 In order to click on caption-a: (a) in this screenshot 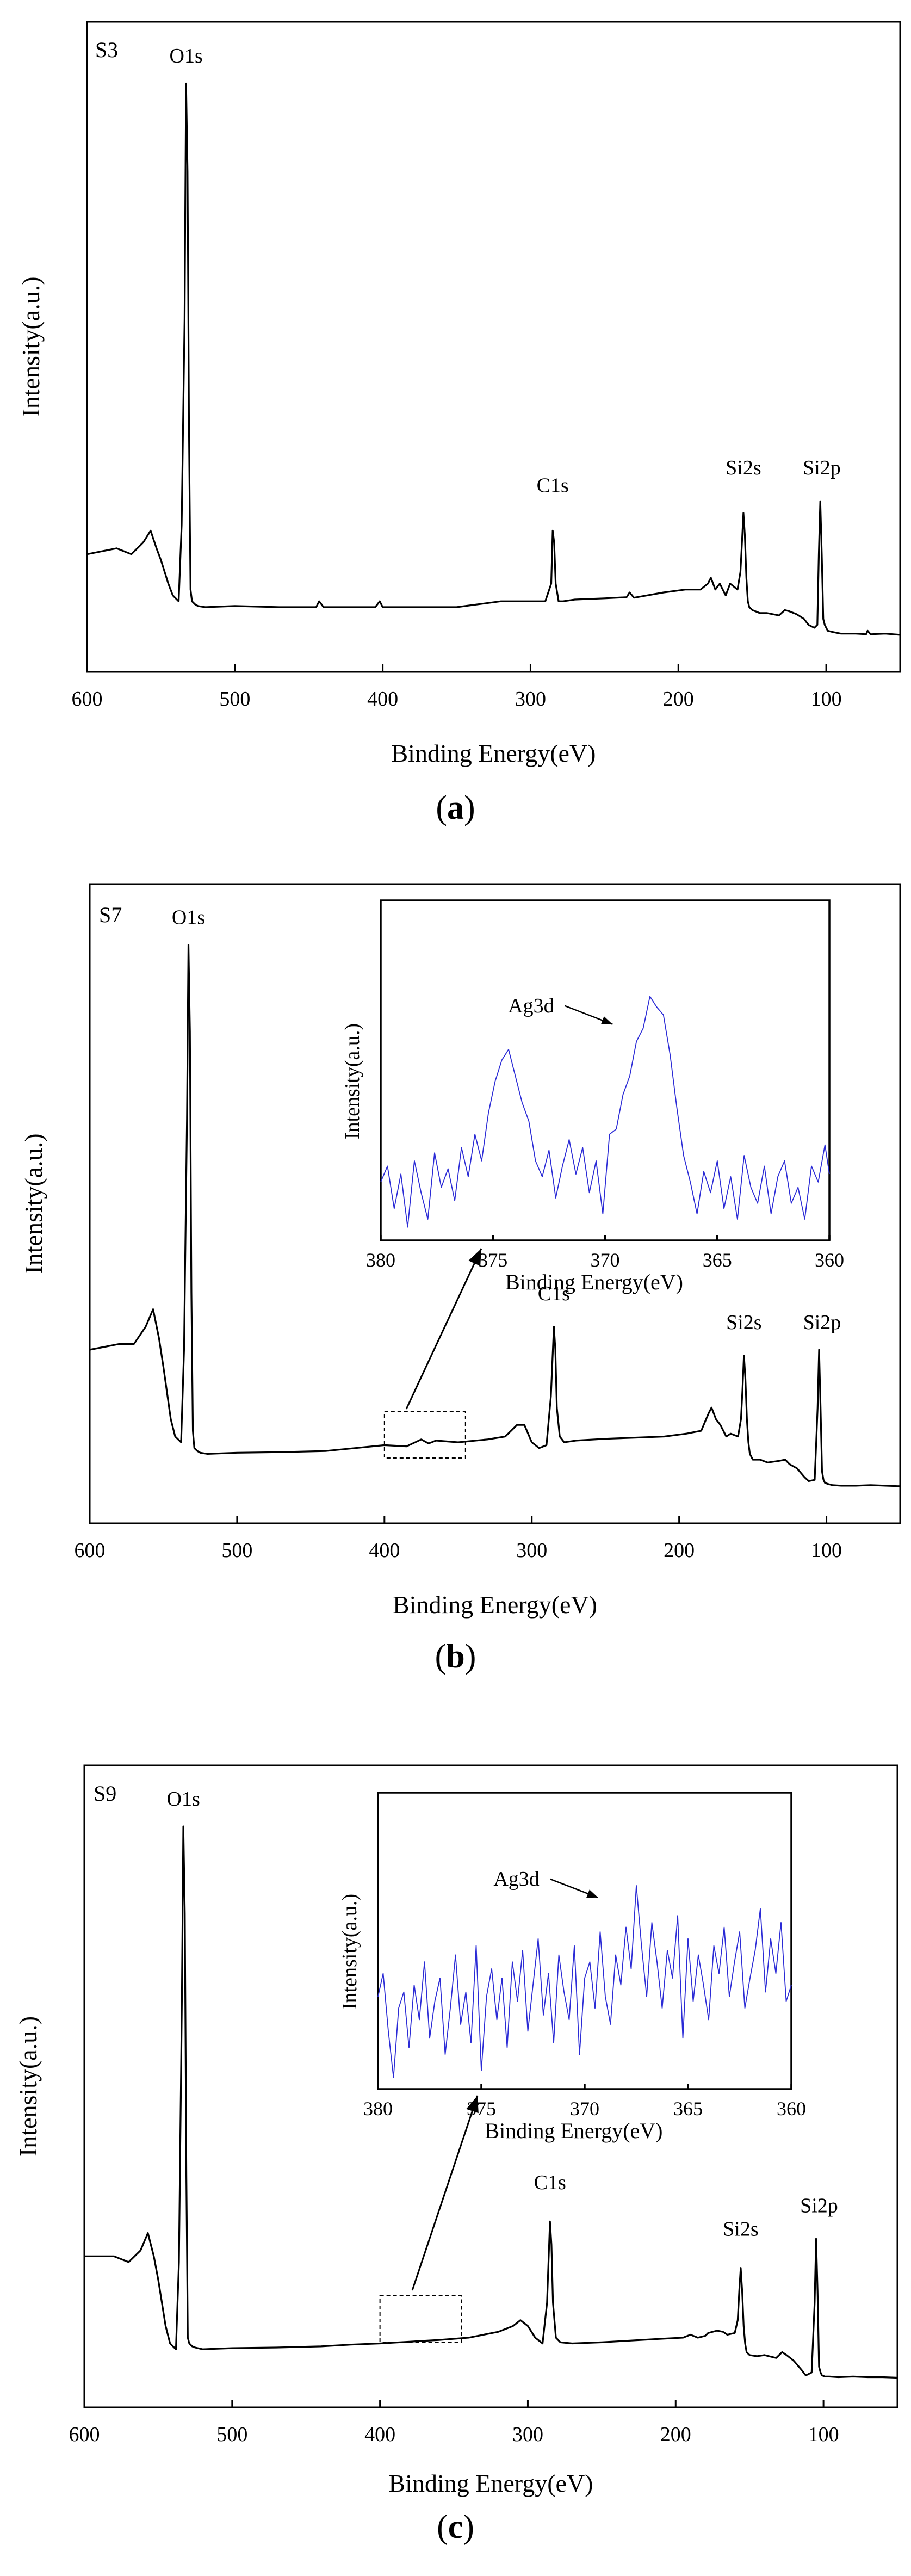, I will do `click(456, 808)`.